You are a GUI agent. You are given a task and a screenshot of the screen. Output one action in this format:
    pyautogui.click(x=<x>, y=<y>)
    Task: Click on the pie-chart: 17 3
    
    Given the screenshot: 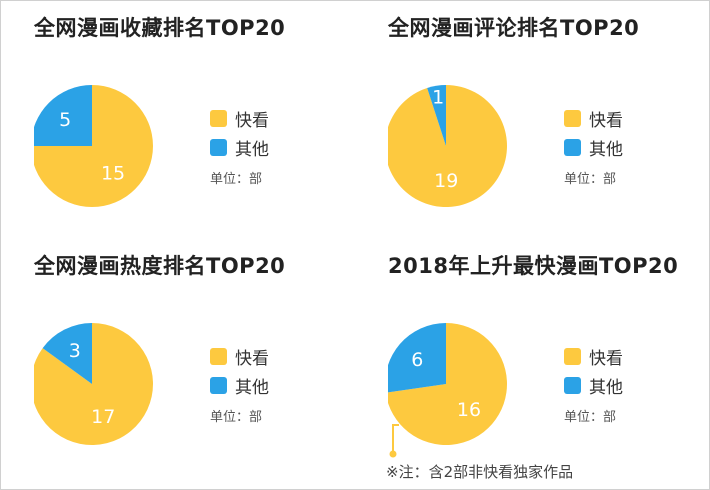 What is the action you would take?
    pyautogui.click(x=93, y=384)
    